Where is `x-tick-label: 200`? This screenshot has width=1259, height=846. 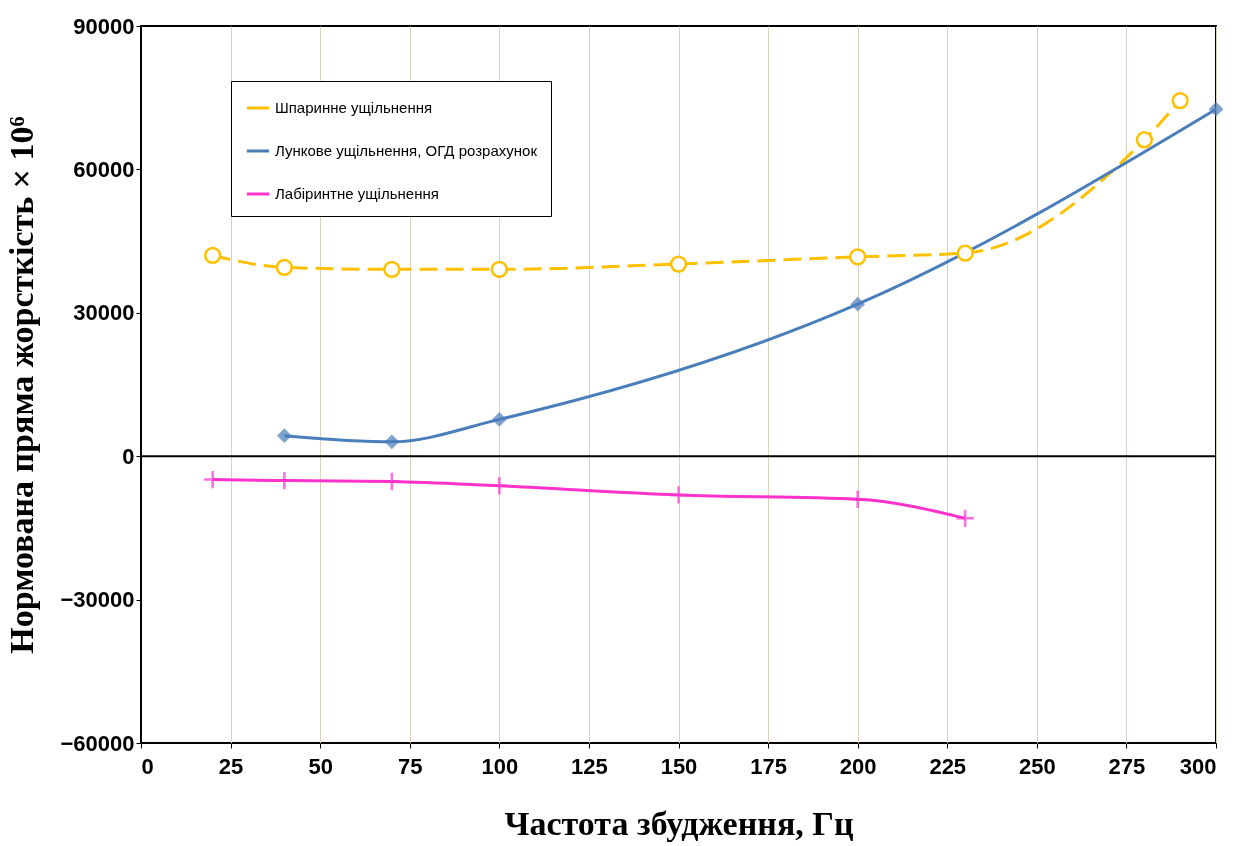 x-tick-label: 200 is located at coordinates (858, 766).